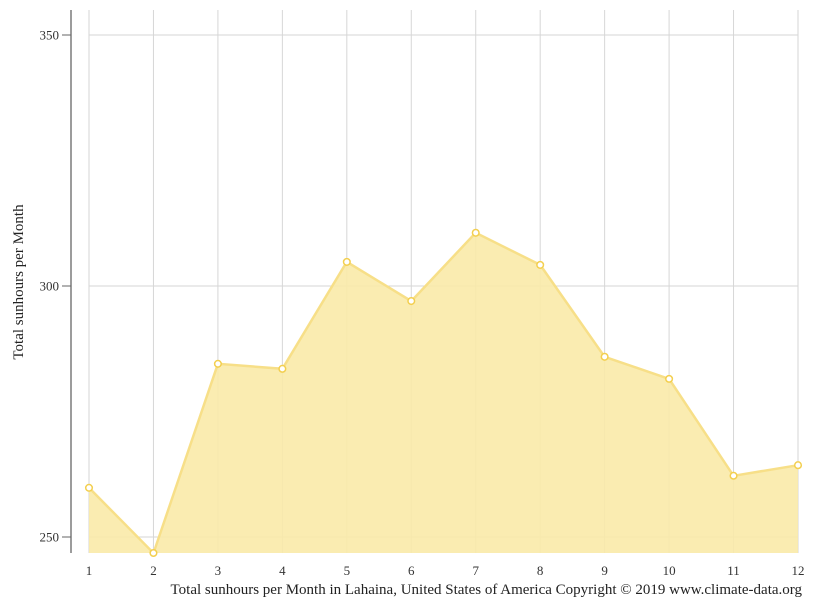 Image resolution: width=815 pixels, height=611 pixels. What do you see at coordinates (347, 570) in the screenshot?
I see `x-tick-label: 5` at bounding box center [347, 570].